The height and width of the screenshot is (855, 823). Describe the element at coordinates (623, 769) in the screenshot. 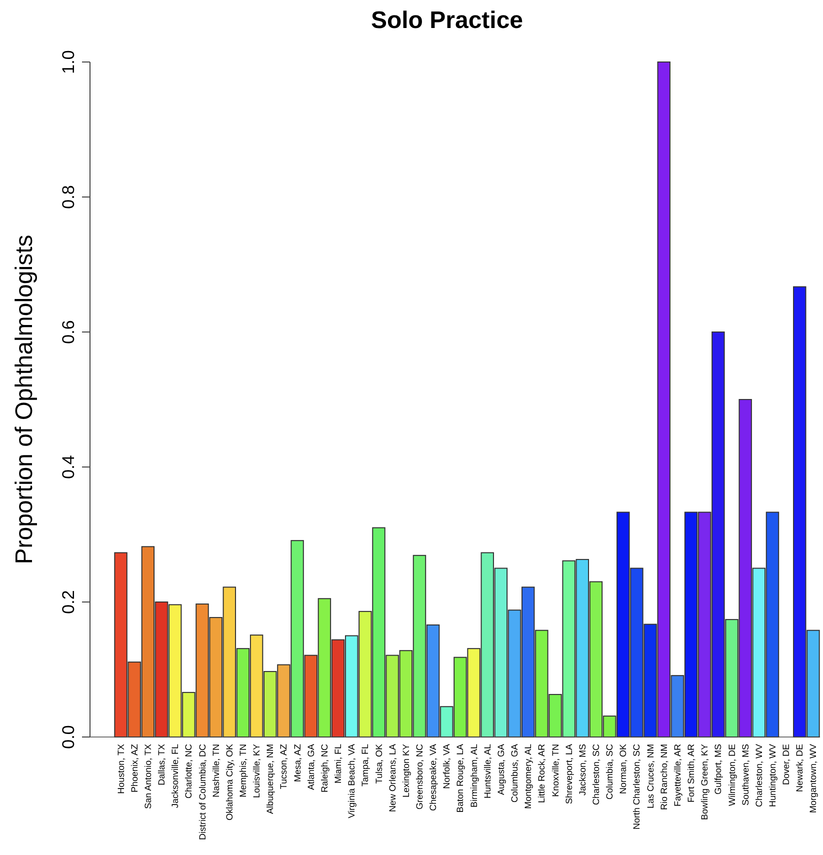

I see `x-tick-label: Norman, OK` at that location.